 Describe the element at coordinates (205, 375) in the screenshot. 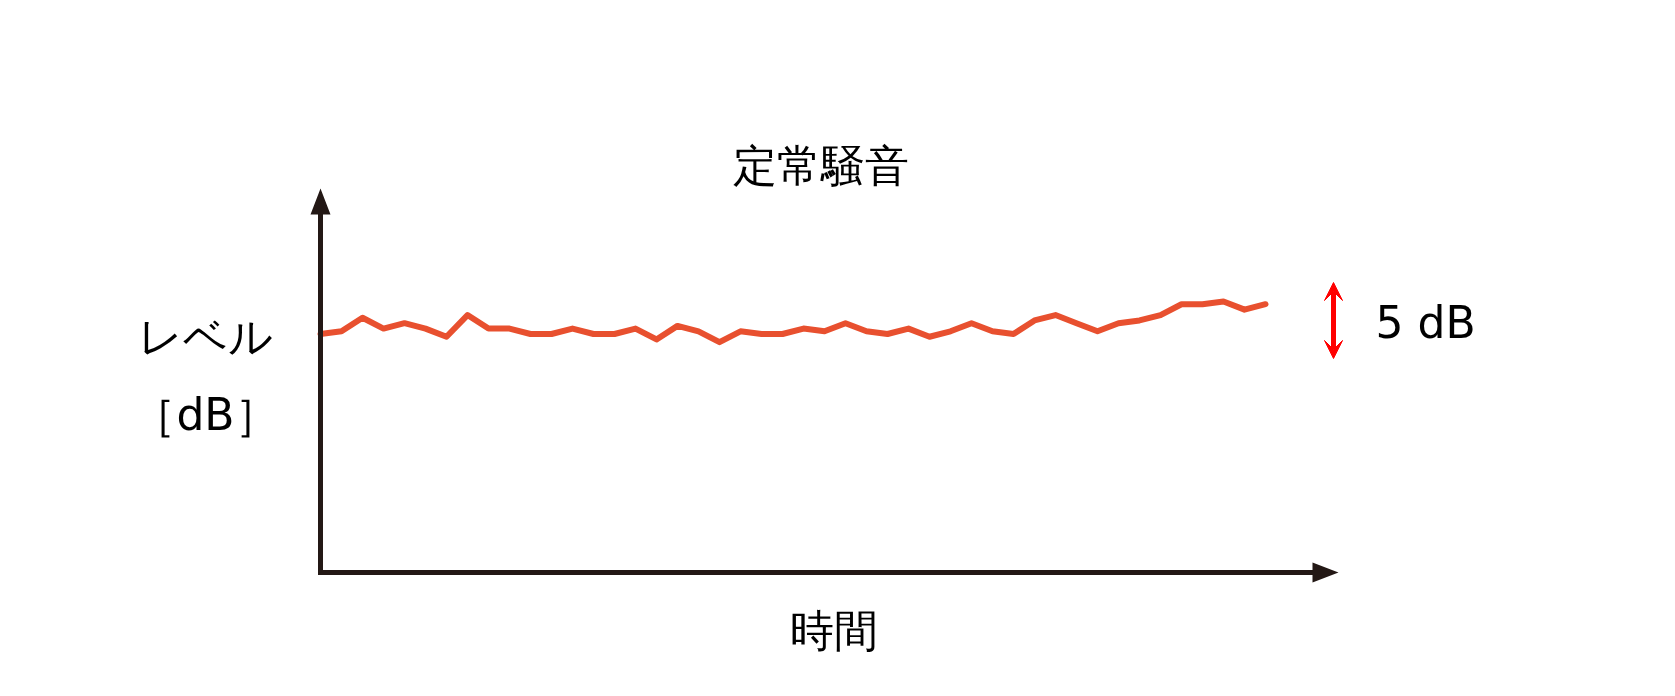

I see `y-axis-title: レベル［dB］` at that location.